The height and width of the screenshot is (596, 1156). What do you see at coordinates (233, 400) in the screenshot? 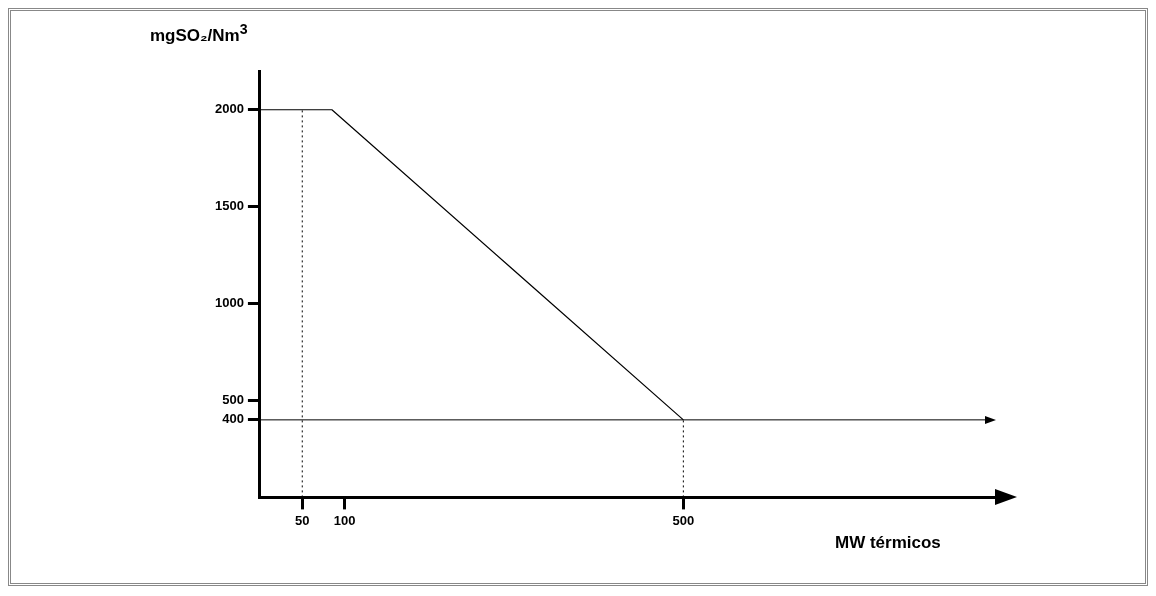
I see `y-tick-label: 500` at bounding box center [233, 400].